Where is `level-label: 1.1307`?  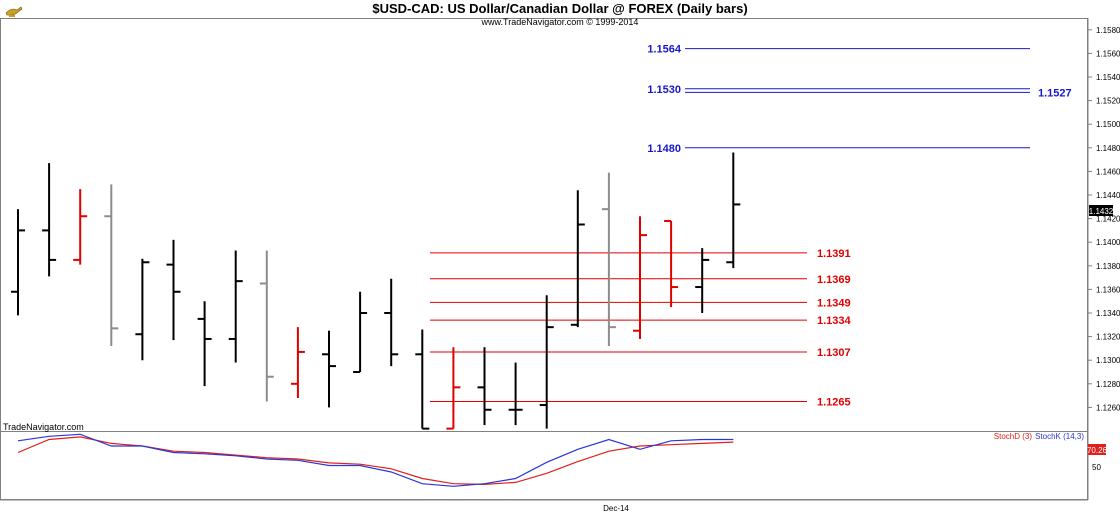
level-label: 1.1307 is located at coordinates (834, 353).